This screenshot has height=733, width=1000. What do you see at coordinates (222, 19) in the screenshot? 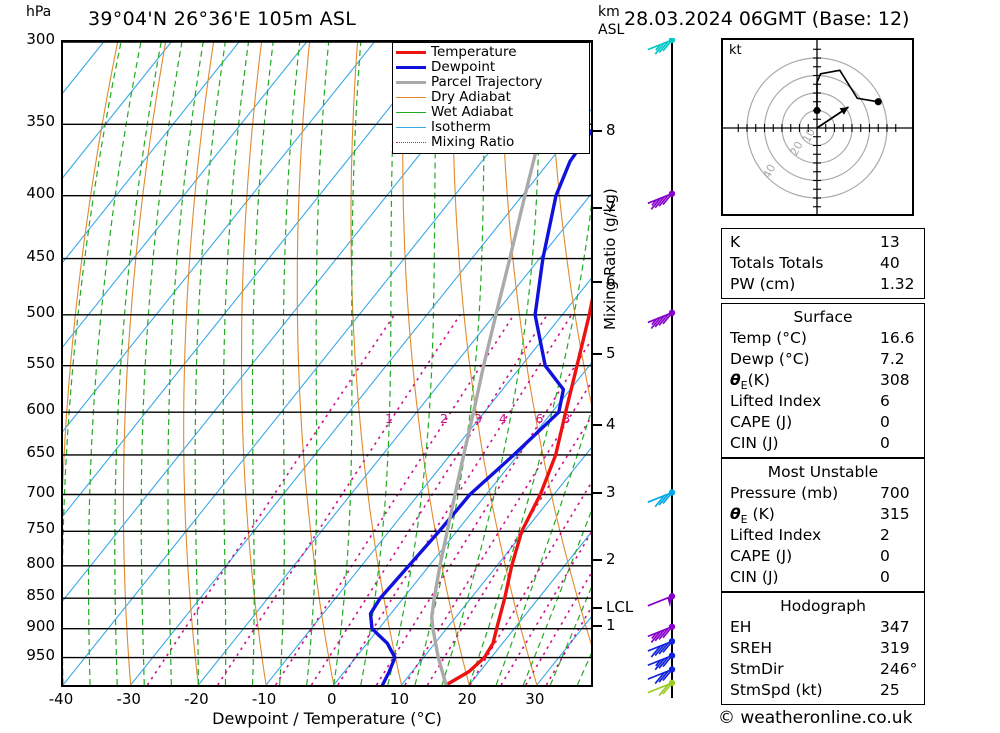
I see `station-location-title: 39°04'N 26°36'E 105m ASL` at bounding box center [222, 19].